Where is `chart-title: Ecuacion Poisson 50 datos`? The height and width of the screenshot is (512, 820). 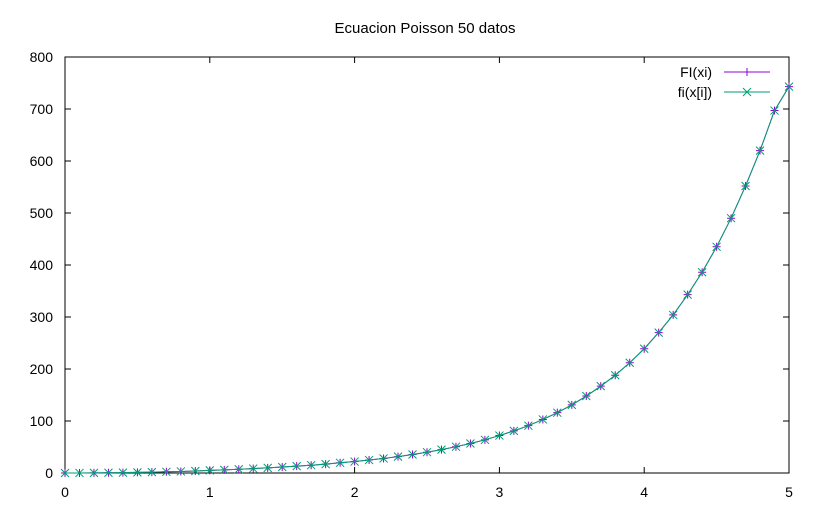 chart-title: Ecuacion Poisson 50 datos is located at coordinates (425, 28).